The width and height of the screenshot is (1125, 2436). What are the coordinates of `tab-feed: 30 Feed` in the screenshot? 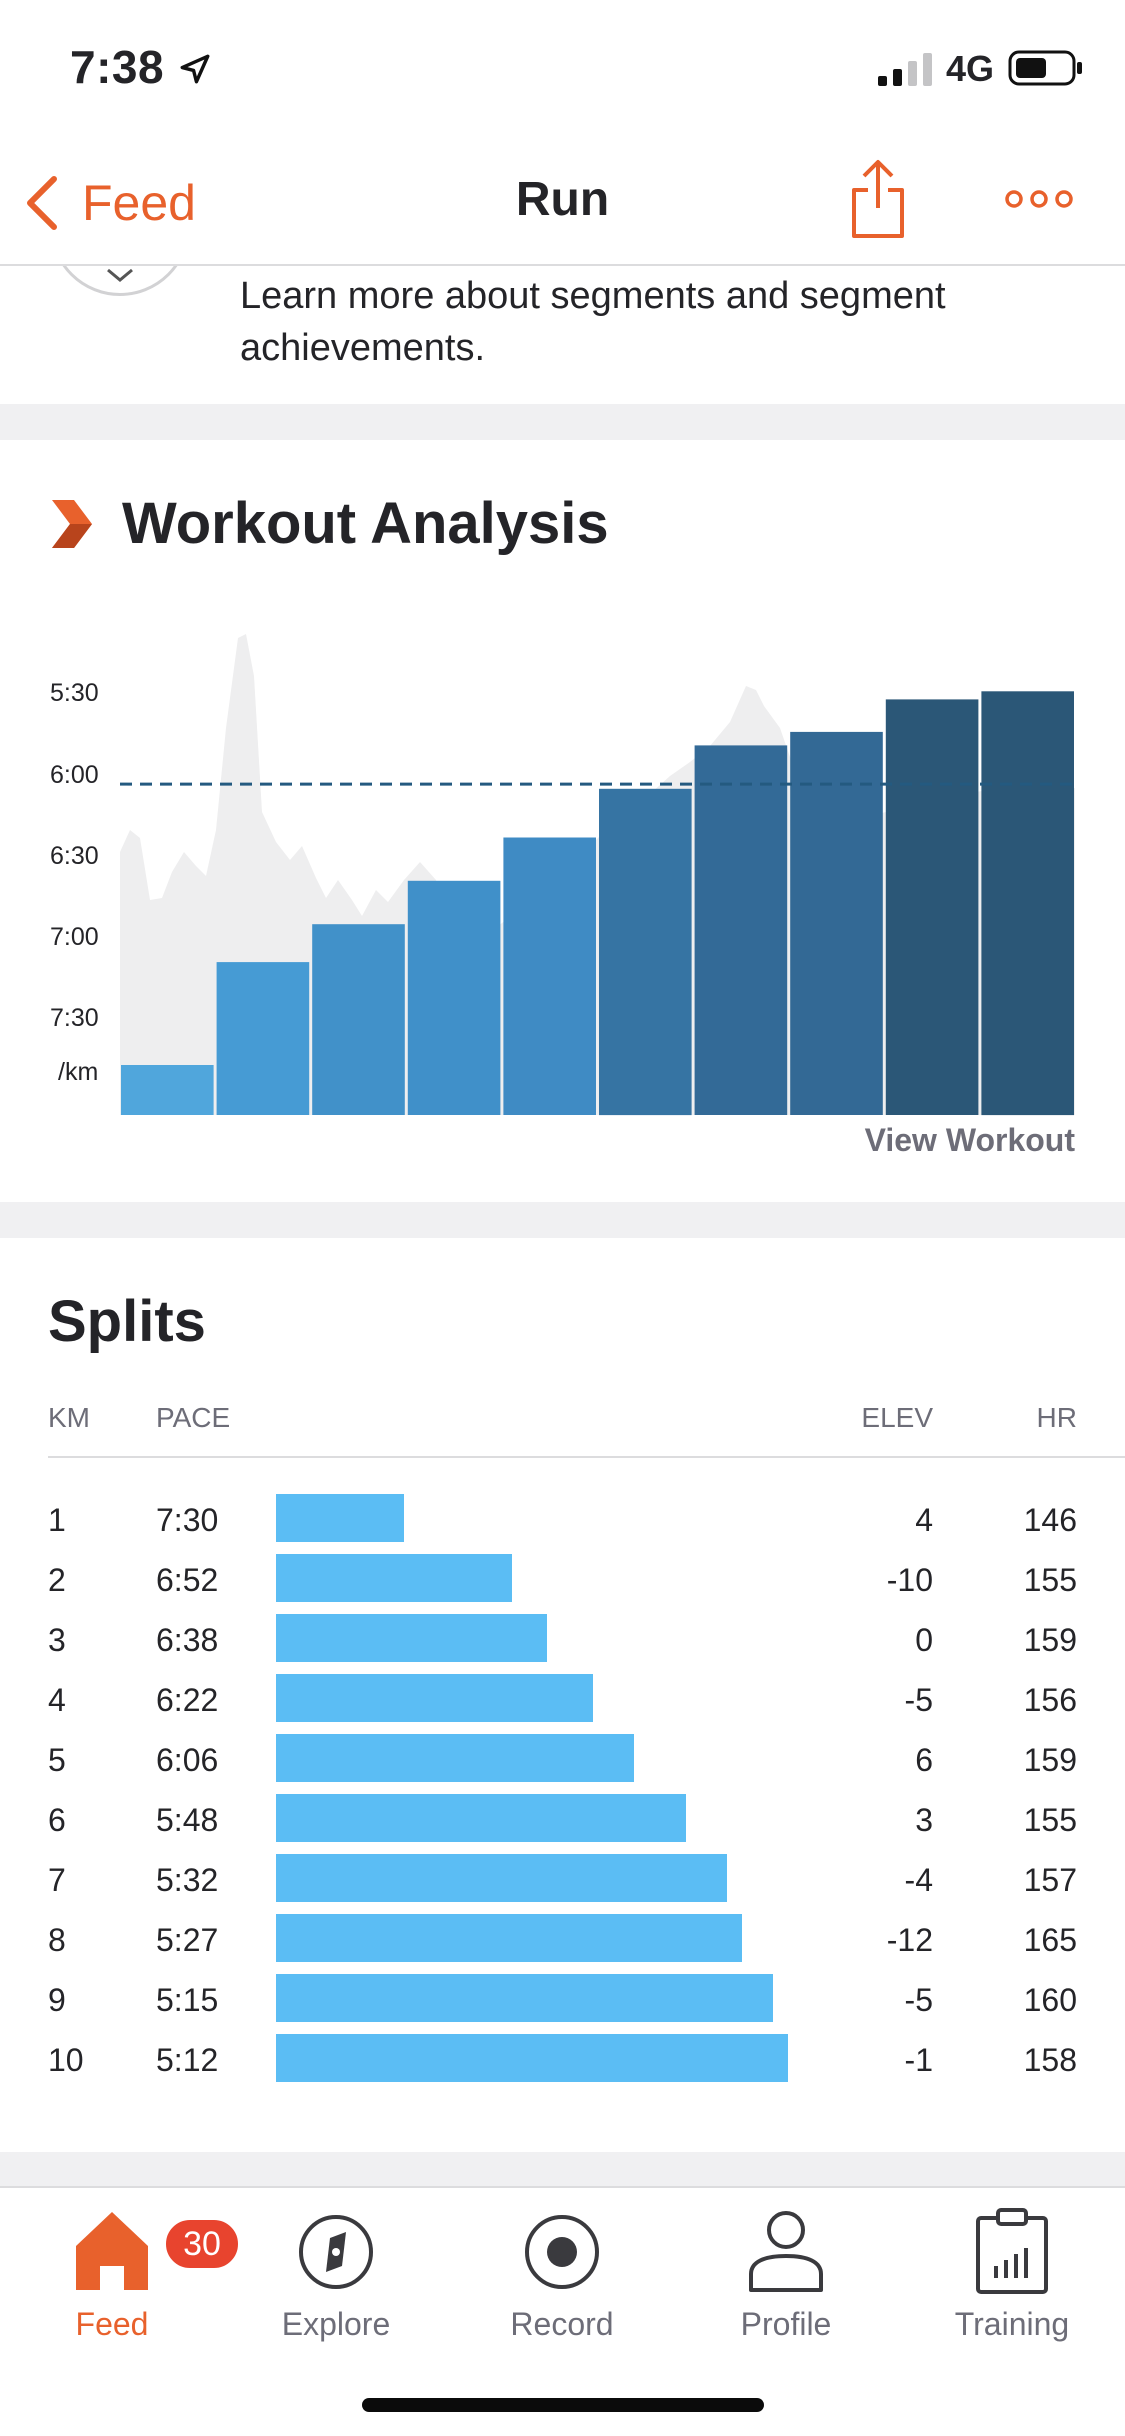 It's located at (132, 2282).